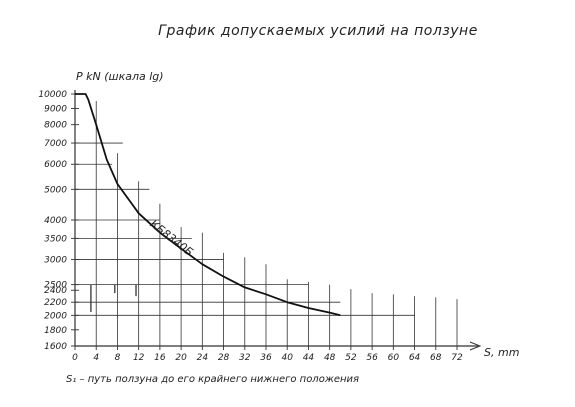  I want to click on x-tick-label: 52, so click(351, 358).